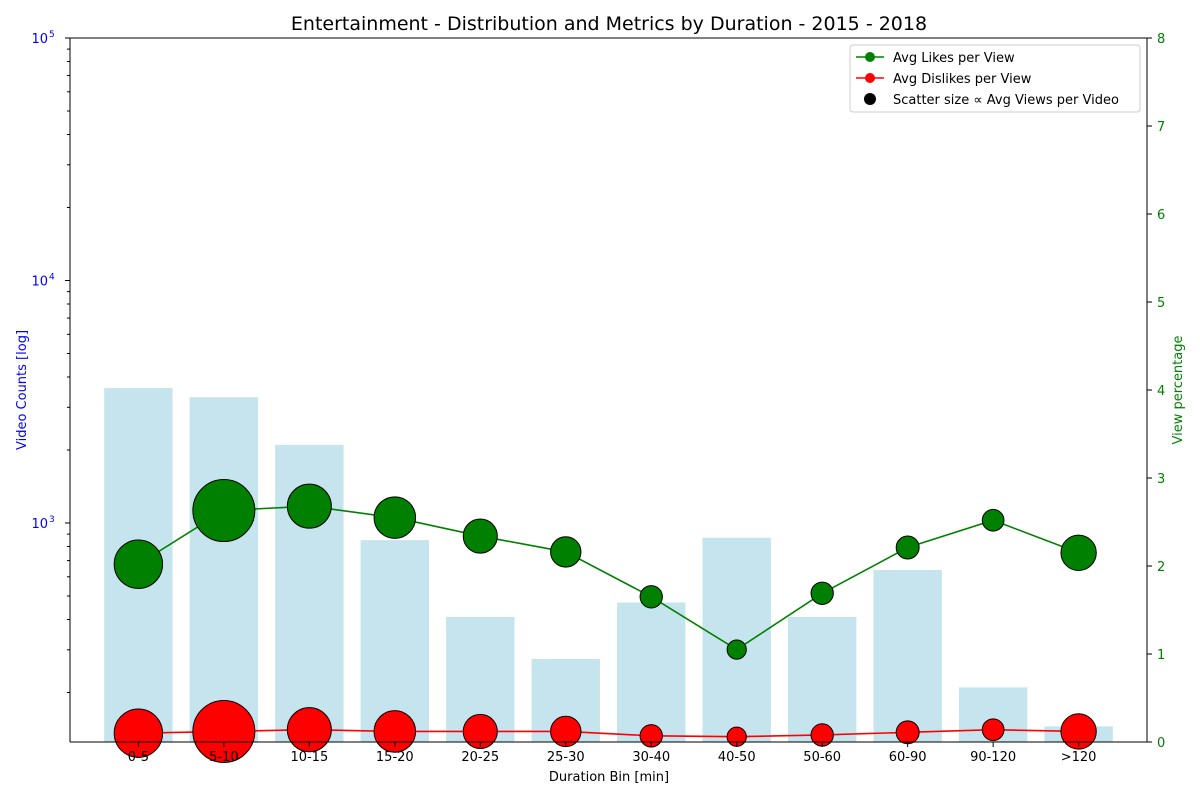  I want to click on legend-box, so click(995, 78).